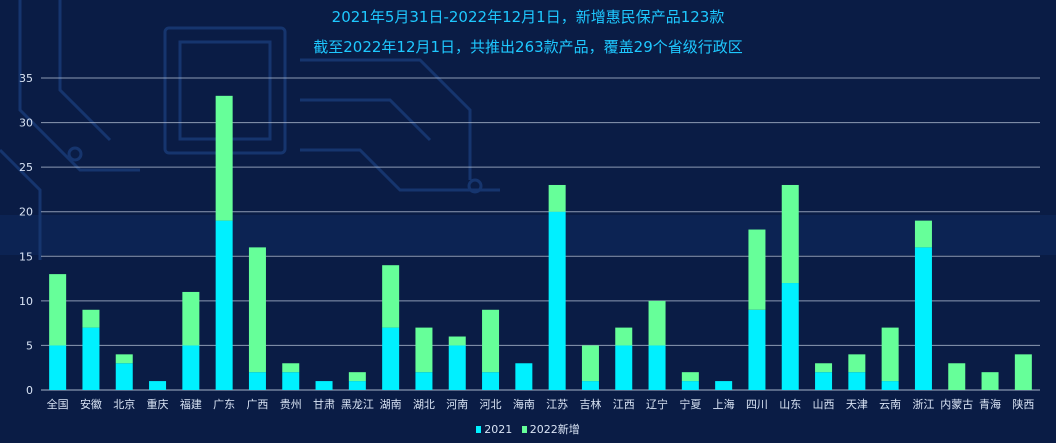  I want to click on x-tick-label: 贵州, so click(291, 404).